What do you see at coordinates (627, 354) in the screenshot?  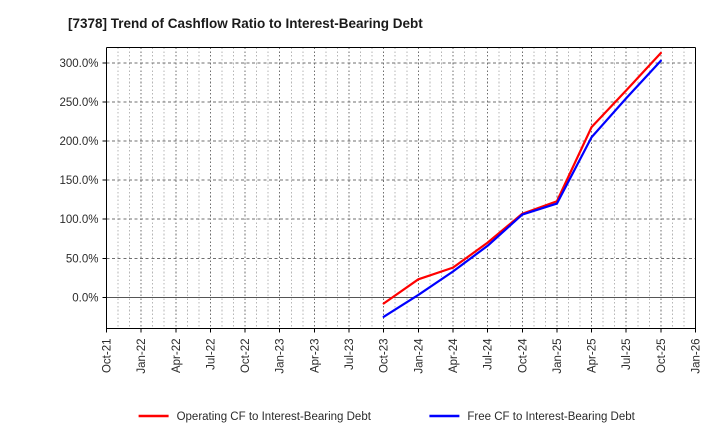 I see `x-tick-label: Jul-25` at bounding box center [627, 354].